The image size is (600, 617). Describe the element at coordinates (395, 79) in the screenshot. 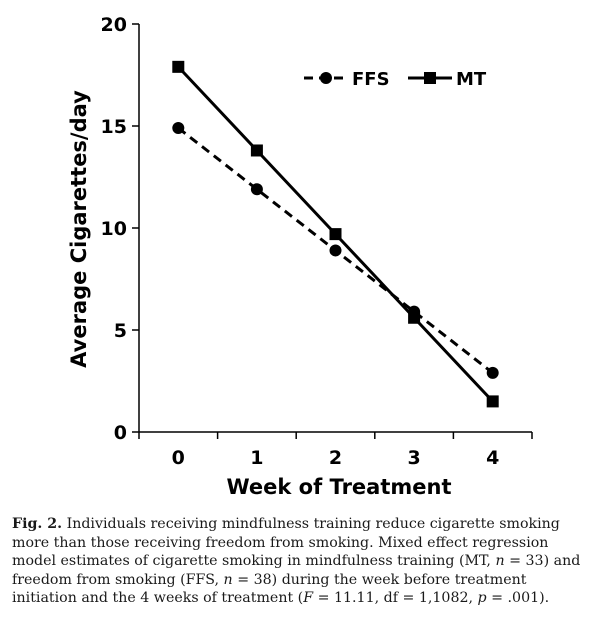

I see `legend: FFS MT` at that location.